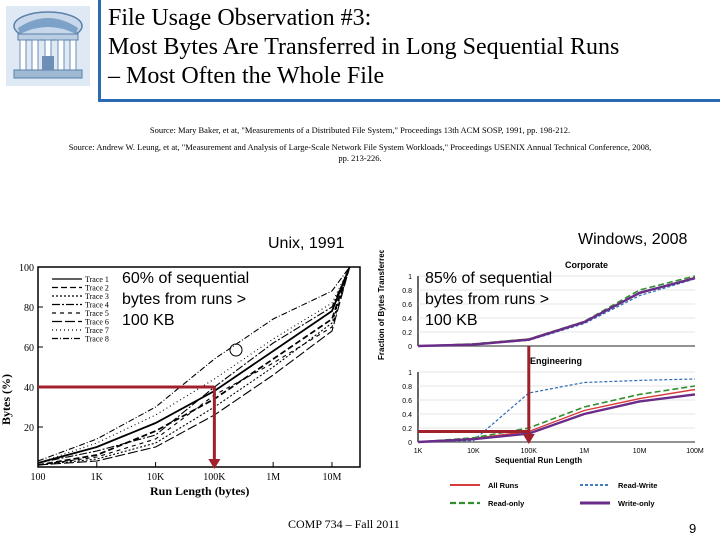 Image resolution: width=720 pixels, height=540 pixels. What do you see at coordinates (236, 350) in the screenshot?
I see `unix-marker-circle` at bounding box center [236, 350].